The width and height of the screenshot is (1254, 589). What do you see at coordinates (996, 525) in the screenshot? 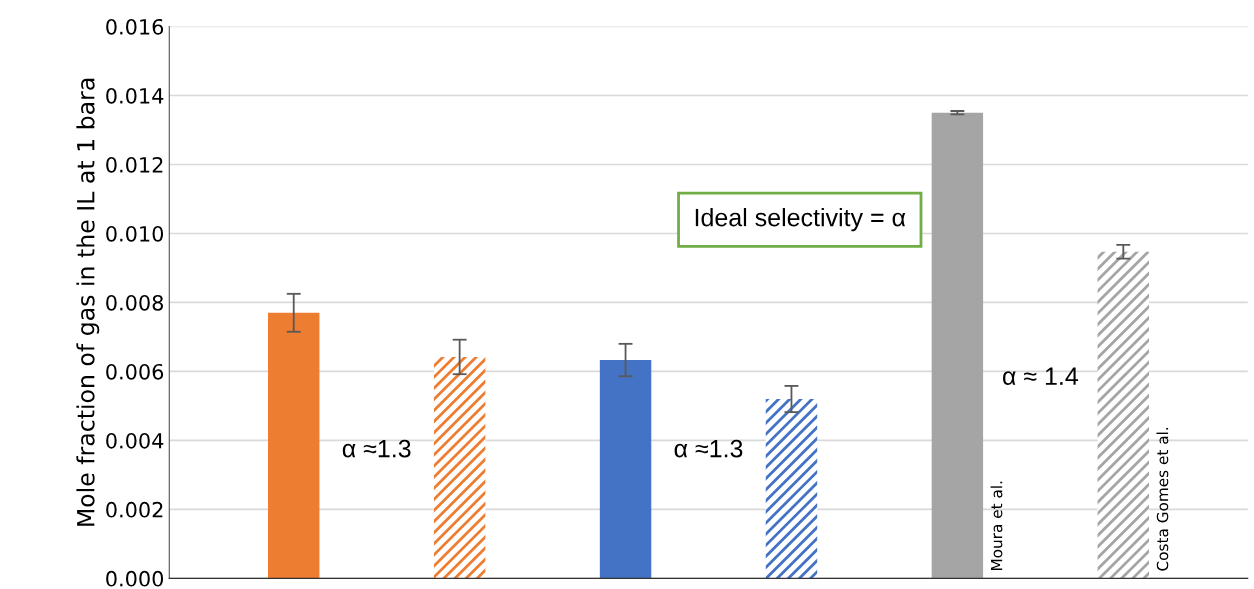
I see `annotation: Moura et al.` at bounding box center [996, 525].